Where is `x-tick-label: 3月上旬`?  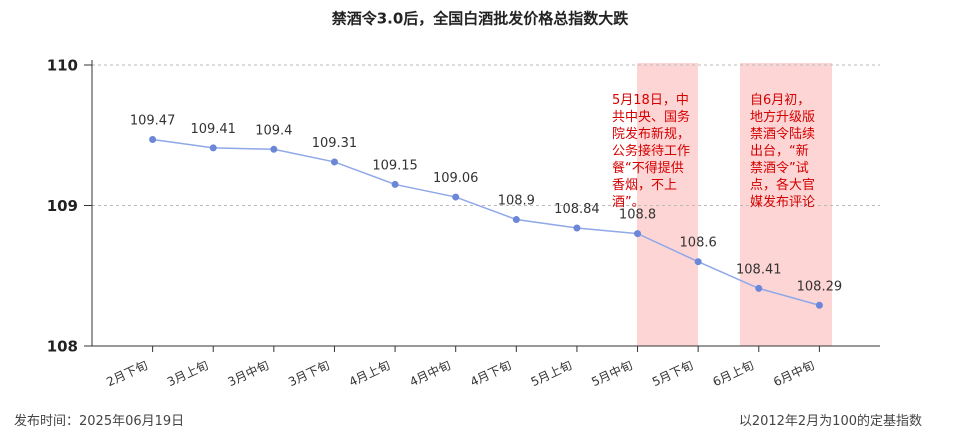
x-tick-label: 3月上旬 is located at coordinates (187, 373).